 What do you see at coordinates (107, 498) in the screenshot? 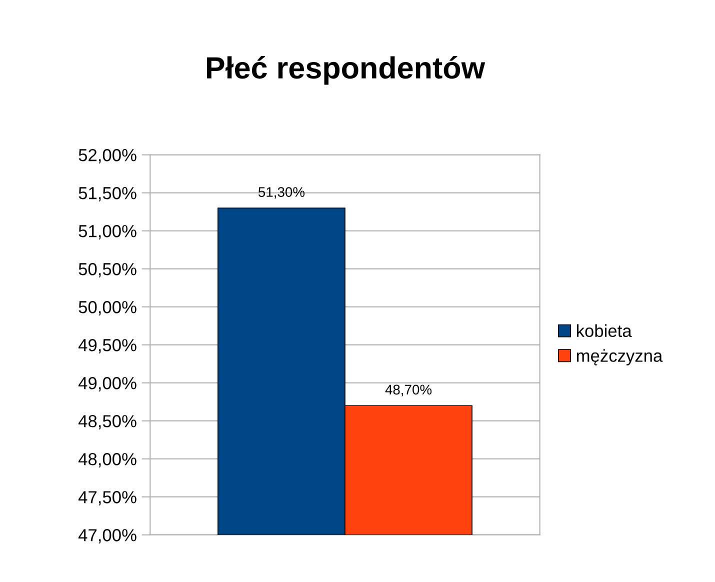
I see `y-tick-label: 47,50%` at bounding box center [107, 498].